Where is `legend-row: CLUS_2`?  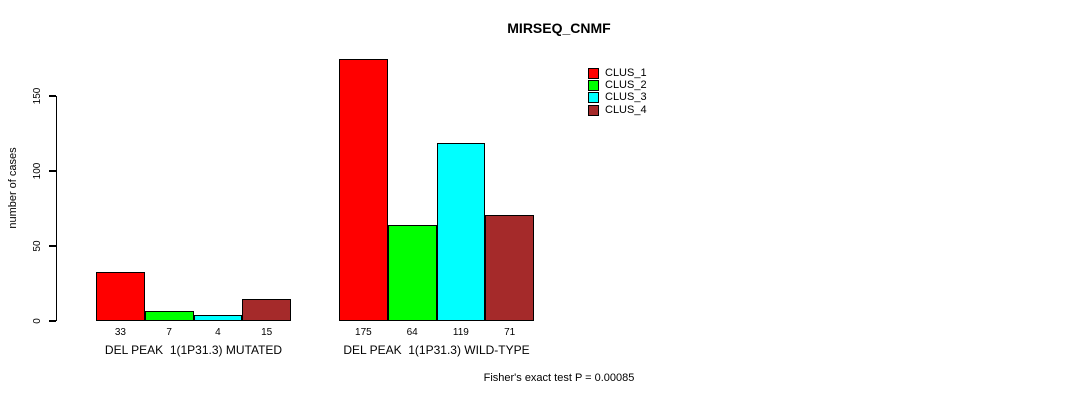 legend-row: CLUS_2 is located at coordinates (617, 85).